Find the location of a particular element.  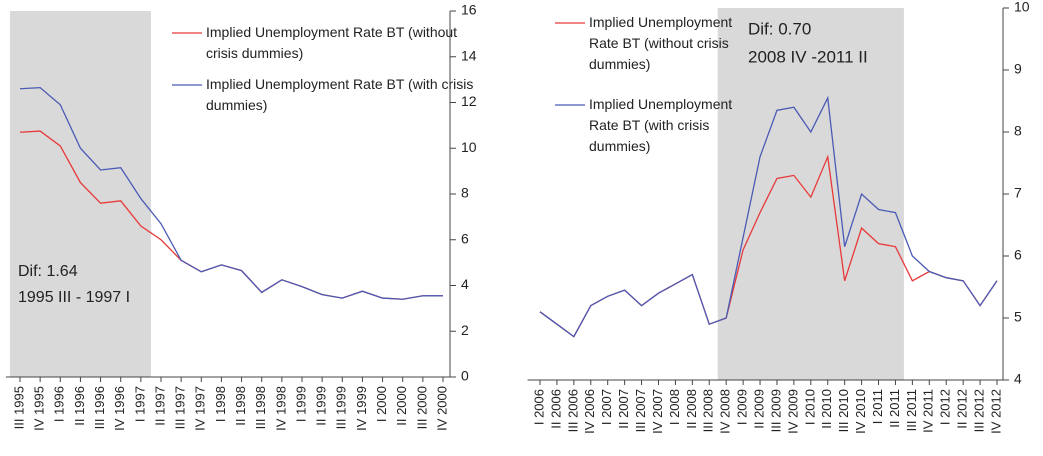

x-tick-label: I 2000 is located at coordinates (381, 404).